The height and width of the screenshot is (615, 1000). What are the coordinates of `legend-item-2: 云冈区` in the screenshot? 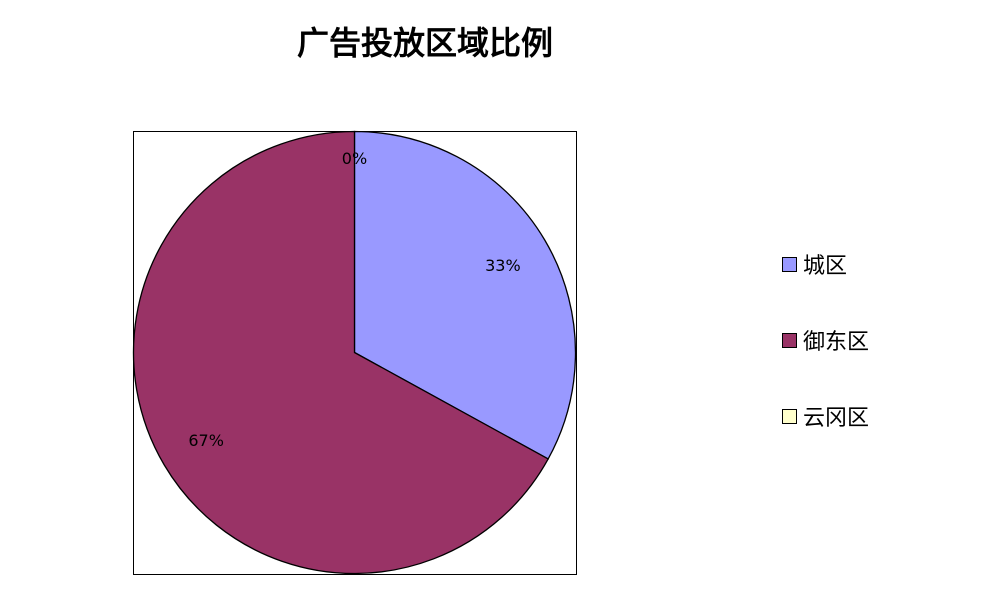 It's located at (825, 416).